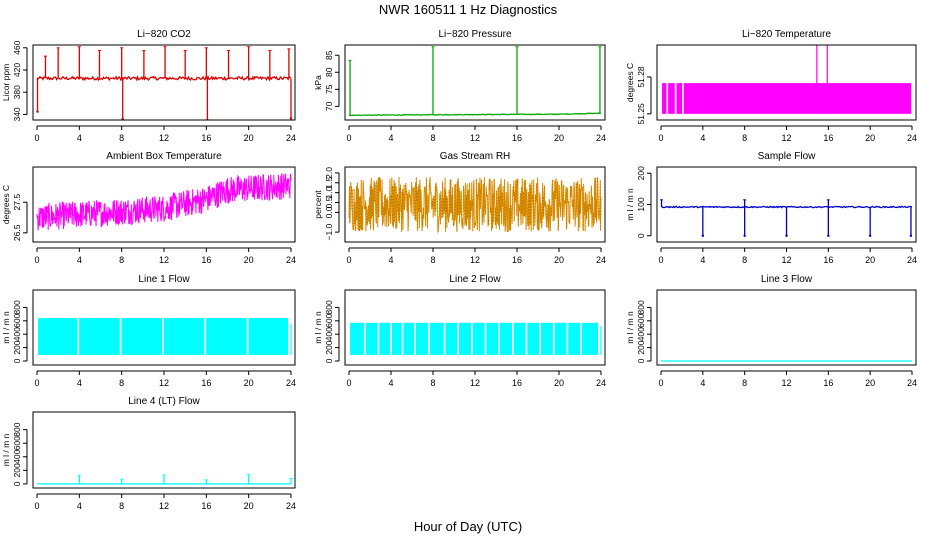 The image size is (936, 545). I want to click on y-tick-label: 200, so click(641, 347).